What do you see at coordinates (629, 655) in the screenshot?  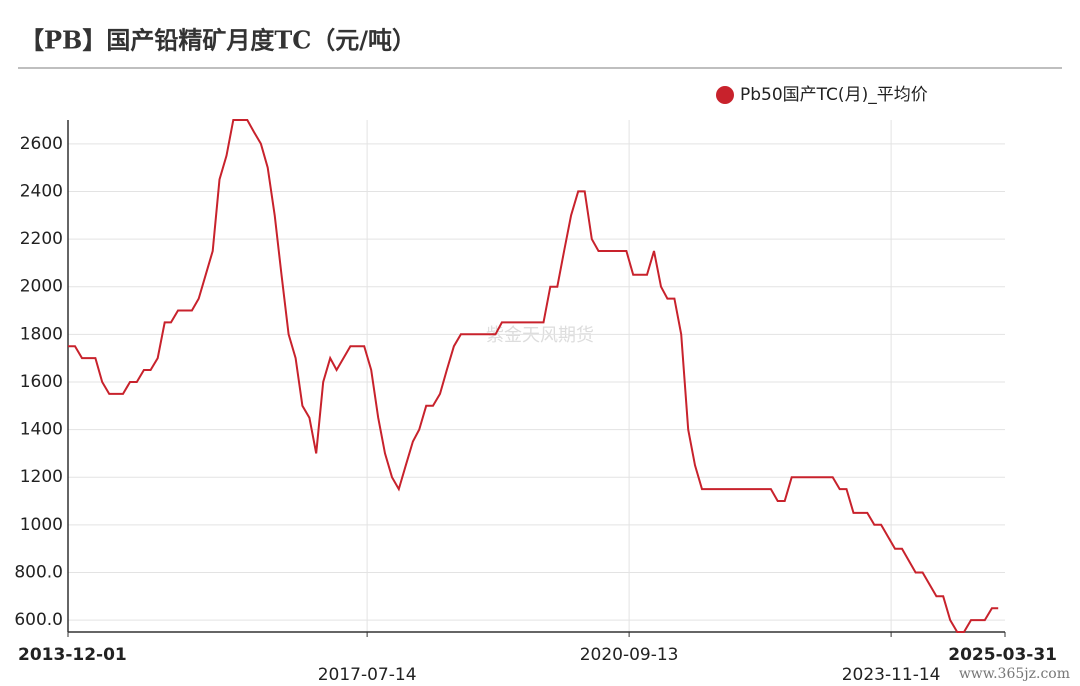 I see `x-tick-label: 2020-09-13` at bounding box center [629, 655].